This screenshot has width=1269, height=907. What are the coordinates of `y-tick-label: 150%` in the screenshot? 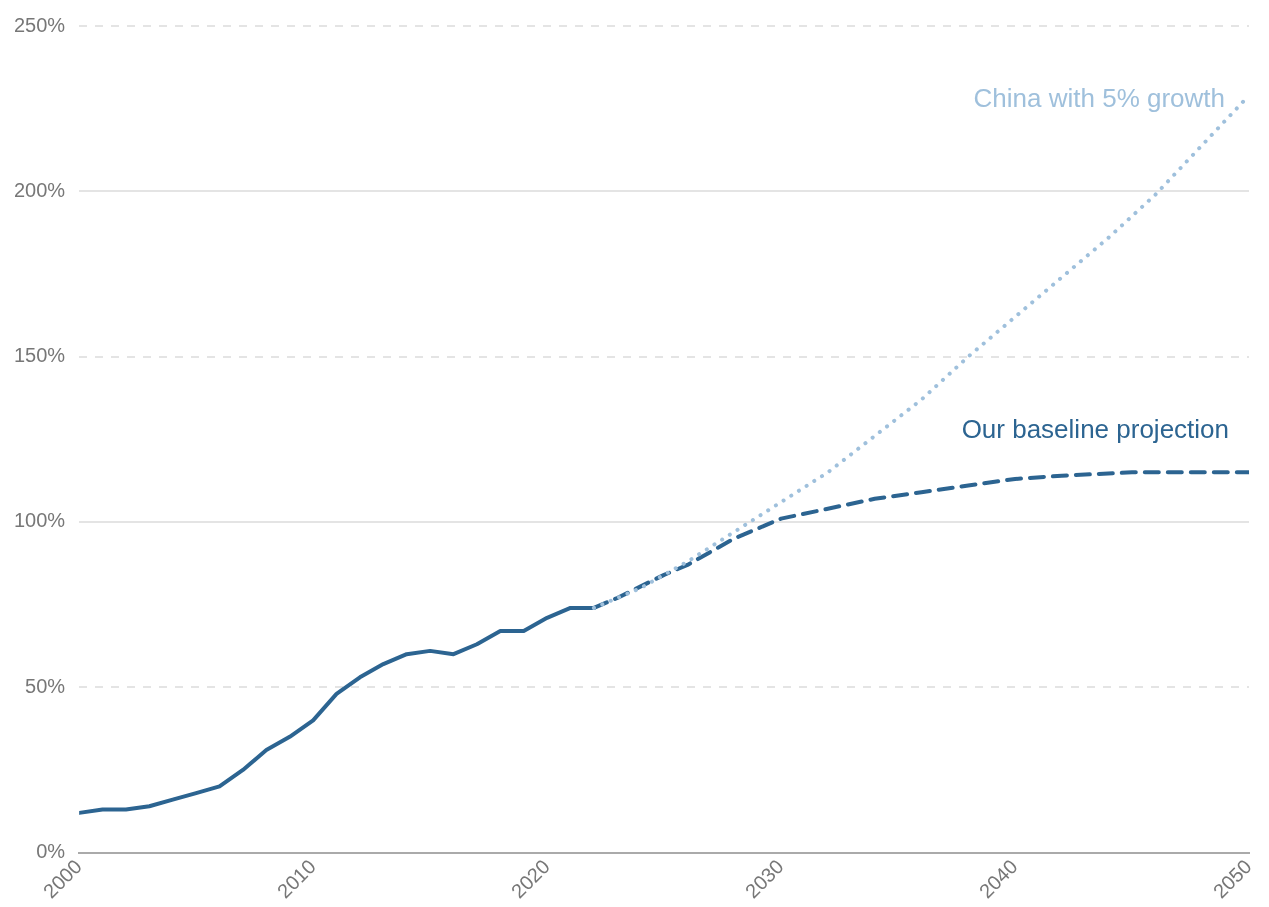 It's located at (40, 355).